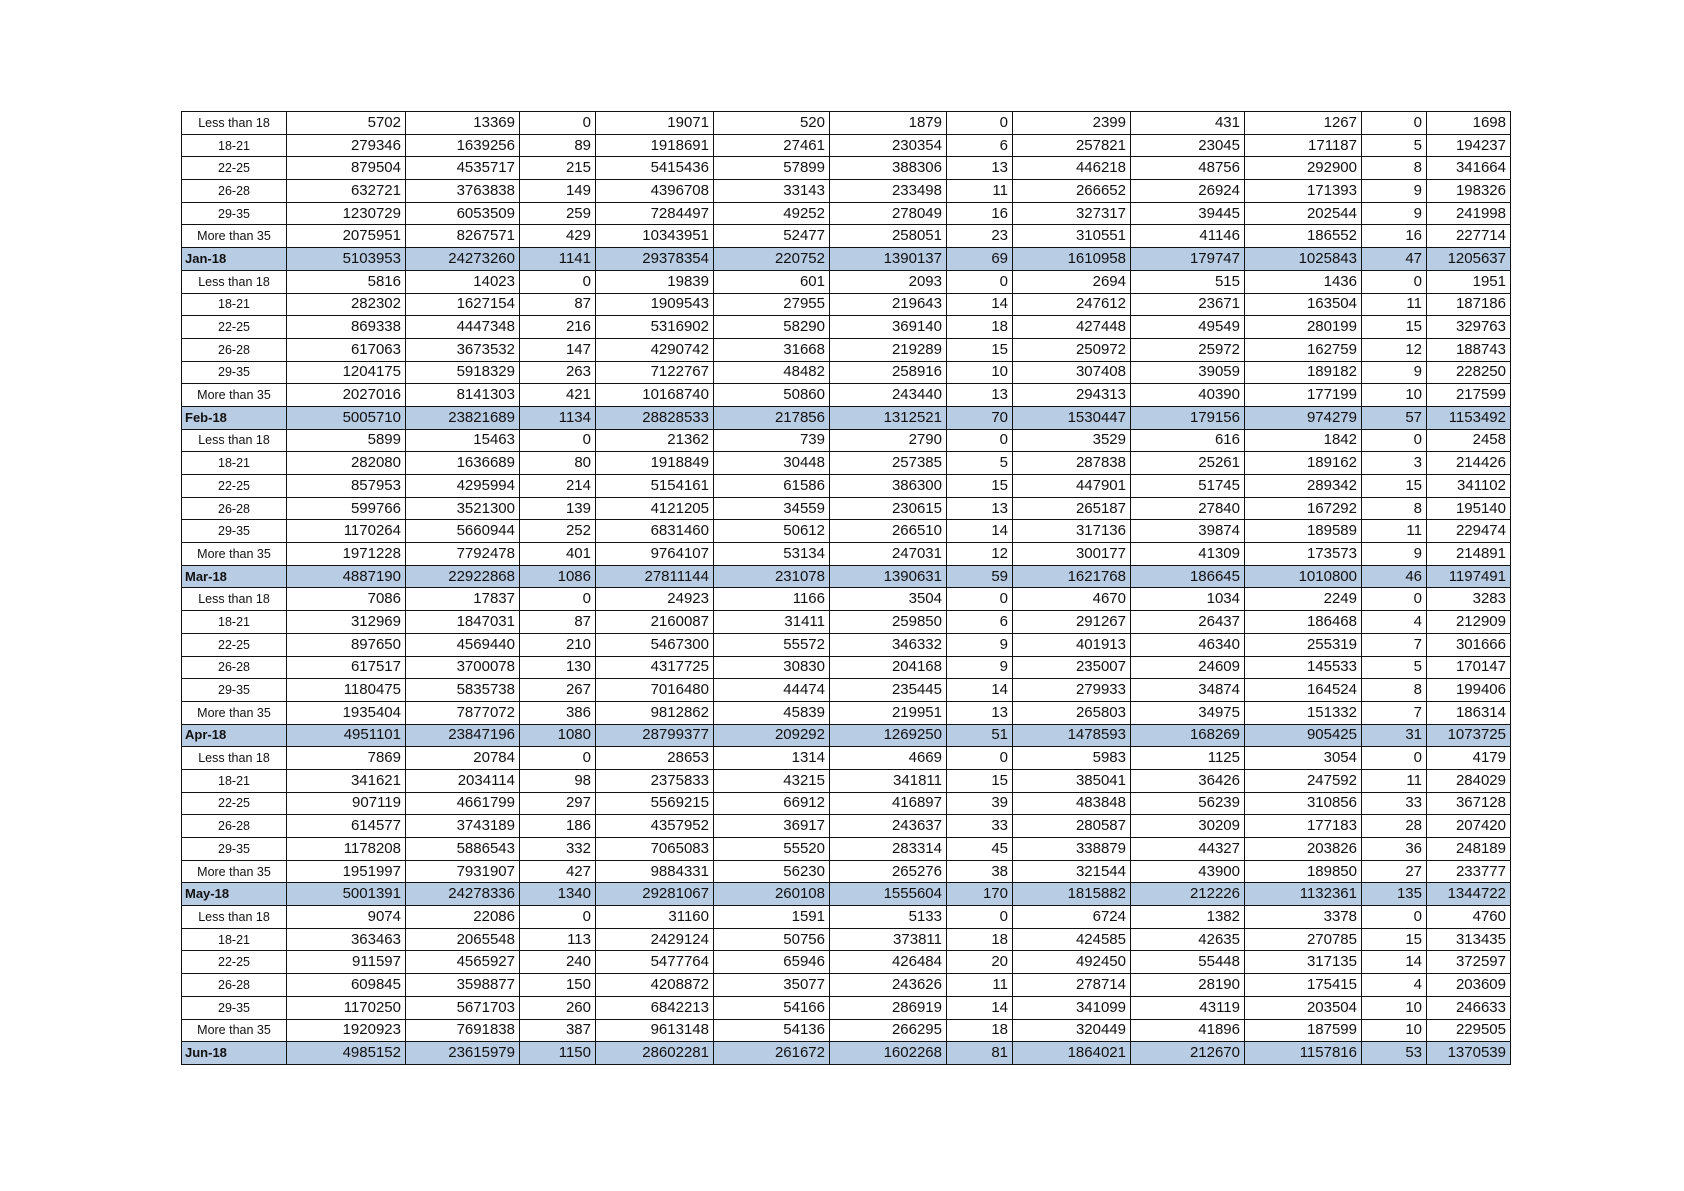 The height and width of the screenshot is (1191, 1684). What do you see at coordinates (1394, 576) in the screenshot?
I see `table-cell: 46` at bounding box center [1394, 576].